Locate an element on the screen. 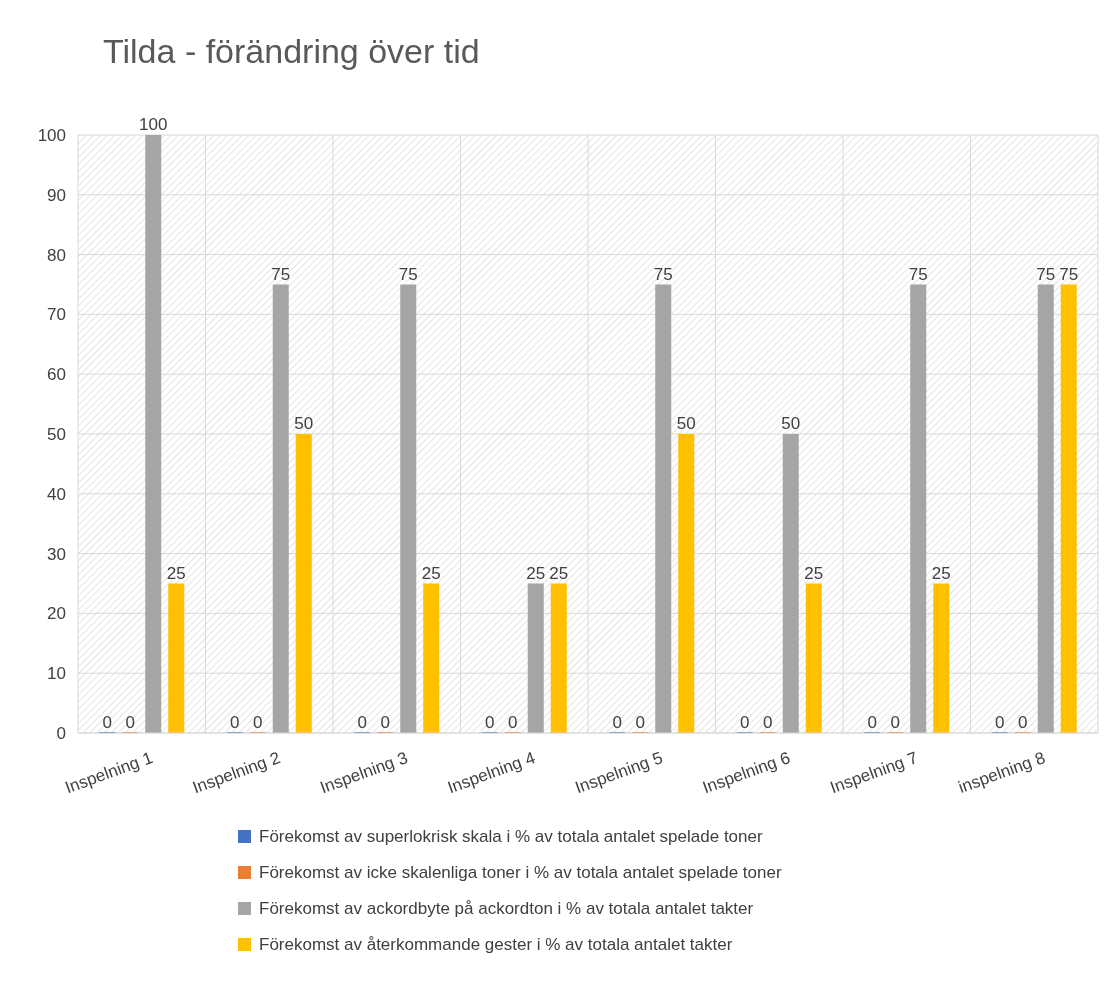 Image resolution: width=1114 pixels, height=981 pixels. y-tick-label: 70 is located at coordinates (56, 315).